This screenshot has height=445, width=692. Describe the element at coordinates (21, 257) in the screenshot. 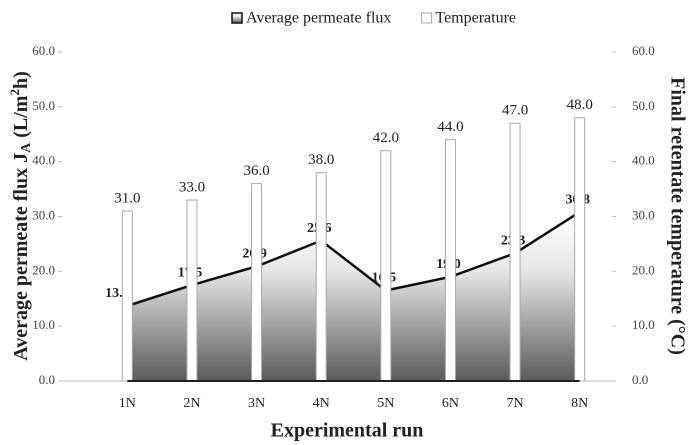

I see `y-axis-title-part: Average permeate flux J` at that location.